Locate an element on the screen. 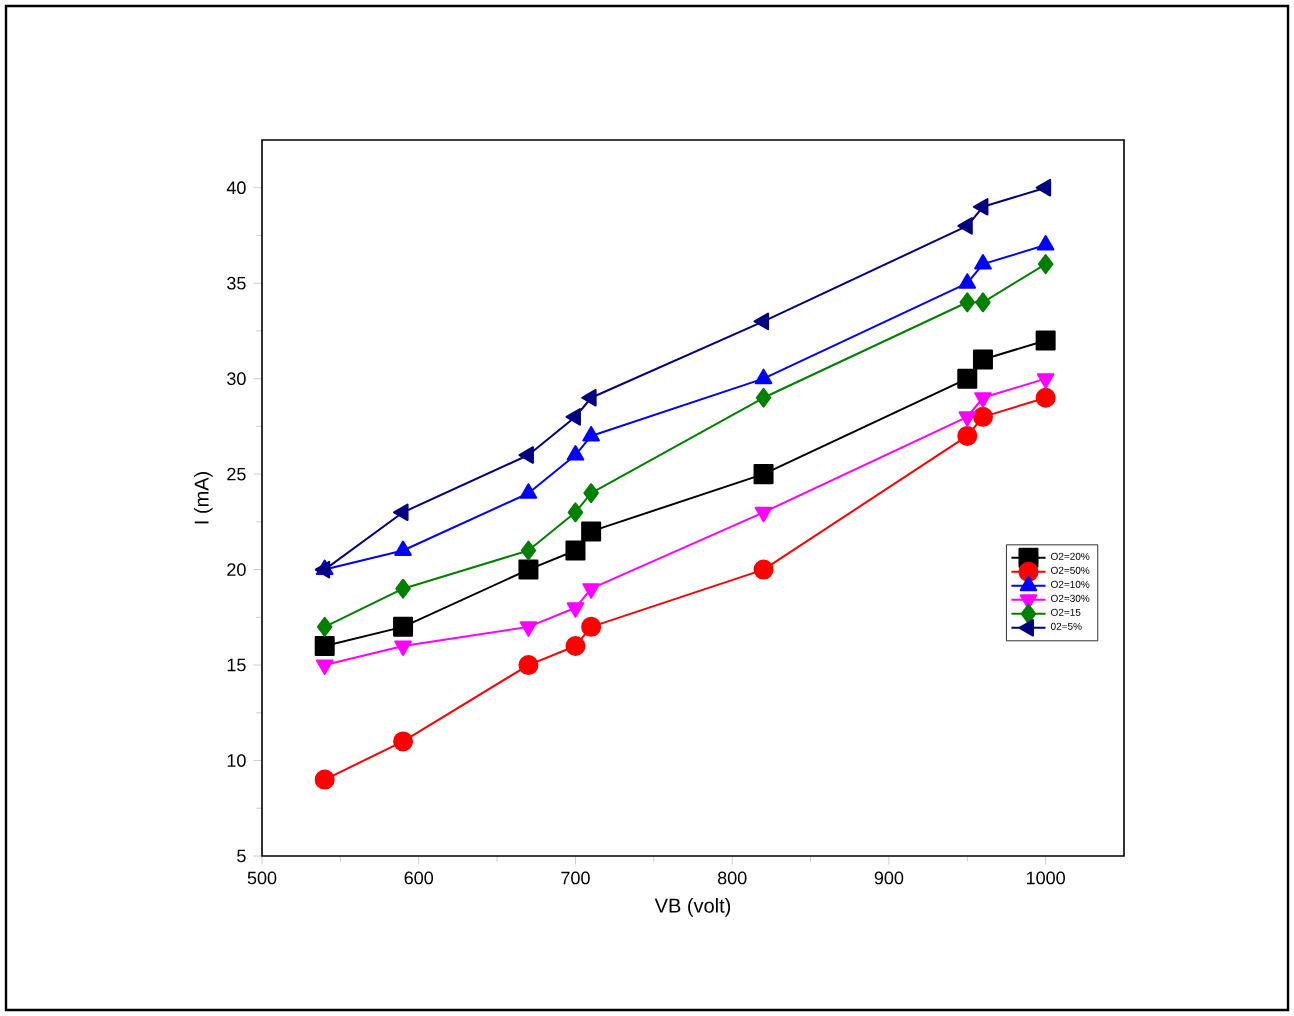 The image size is (1294, 1016). y-tick-label: 10 is located at coordinates (236, 760).